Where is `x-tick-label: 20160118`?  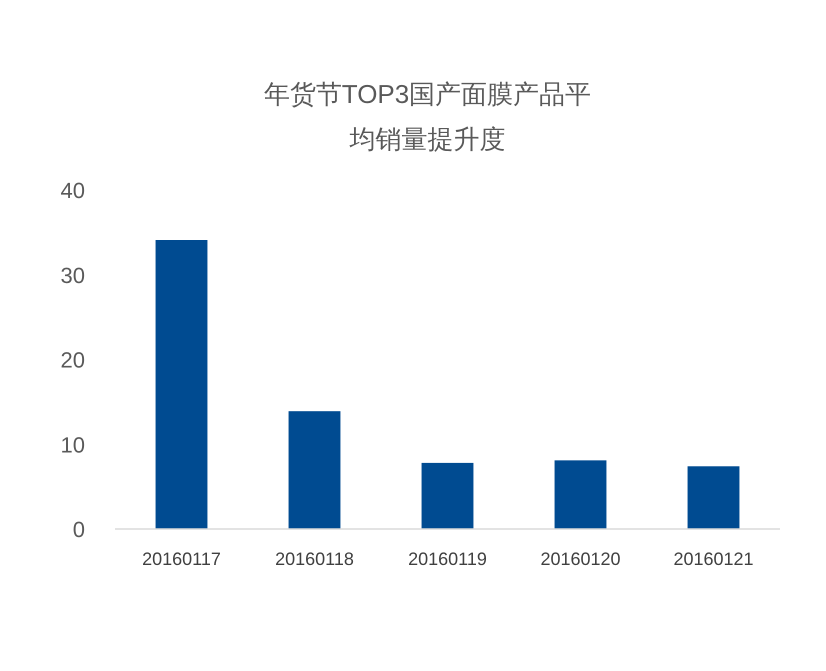
x-tick-label: 20160118 is located at coordinates (314, 559).